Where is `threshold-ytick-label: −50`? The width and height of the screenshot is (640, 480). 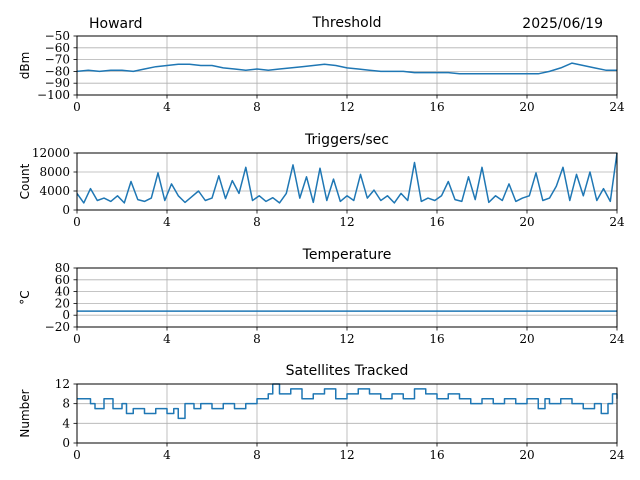 threshold-ytick-label: −50 is located at coordinates (57, 36).